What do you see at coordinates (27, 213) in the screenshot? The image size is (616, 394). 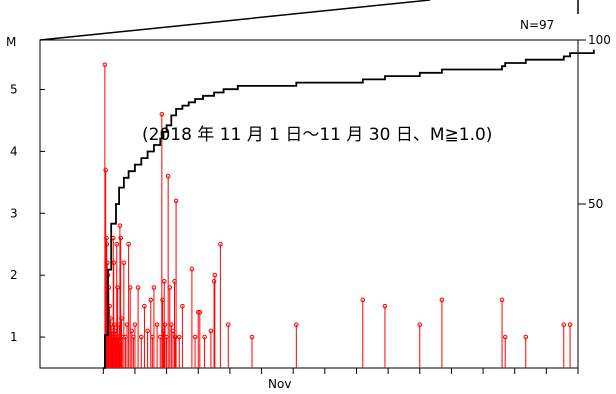 I see `magnitude-axis: 1 2 3 4 5` at bounding box center [27, 213].